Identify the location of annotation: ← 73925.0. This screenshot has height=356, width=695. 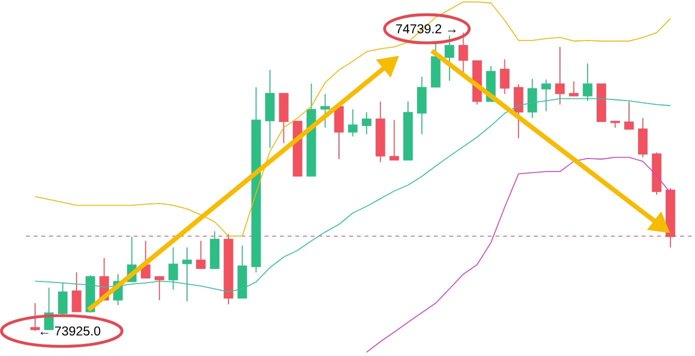
(70, 331).